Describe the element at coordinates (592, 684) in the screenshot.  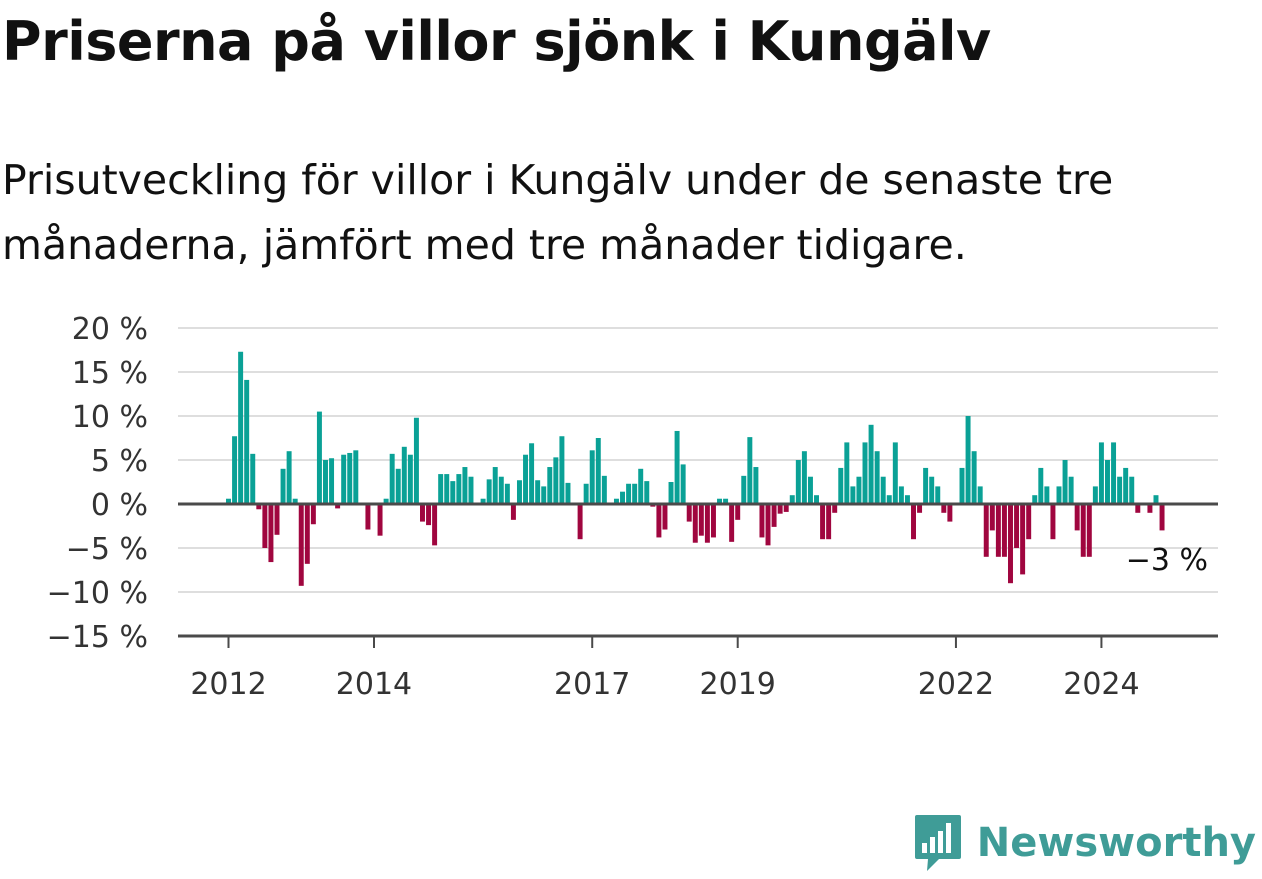
I see `x-tick-label: 2017` at that location.